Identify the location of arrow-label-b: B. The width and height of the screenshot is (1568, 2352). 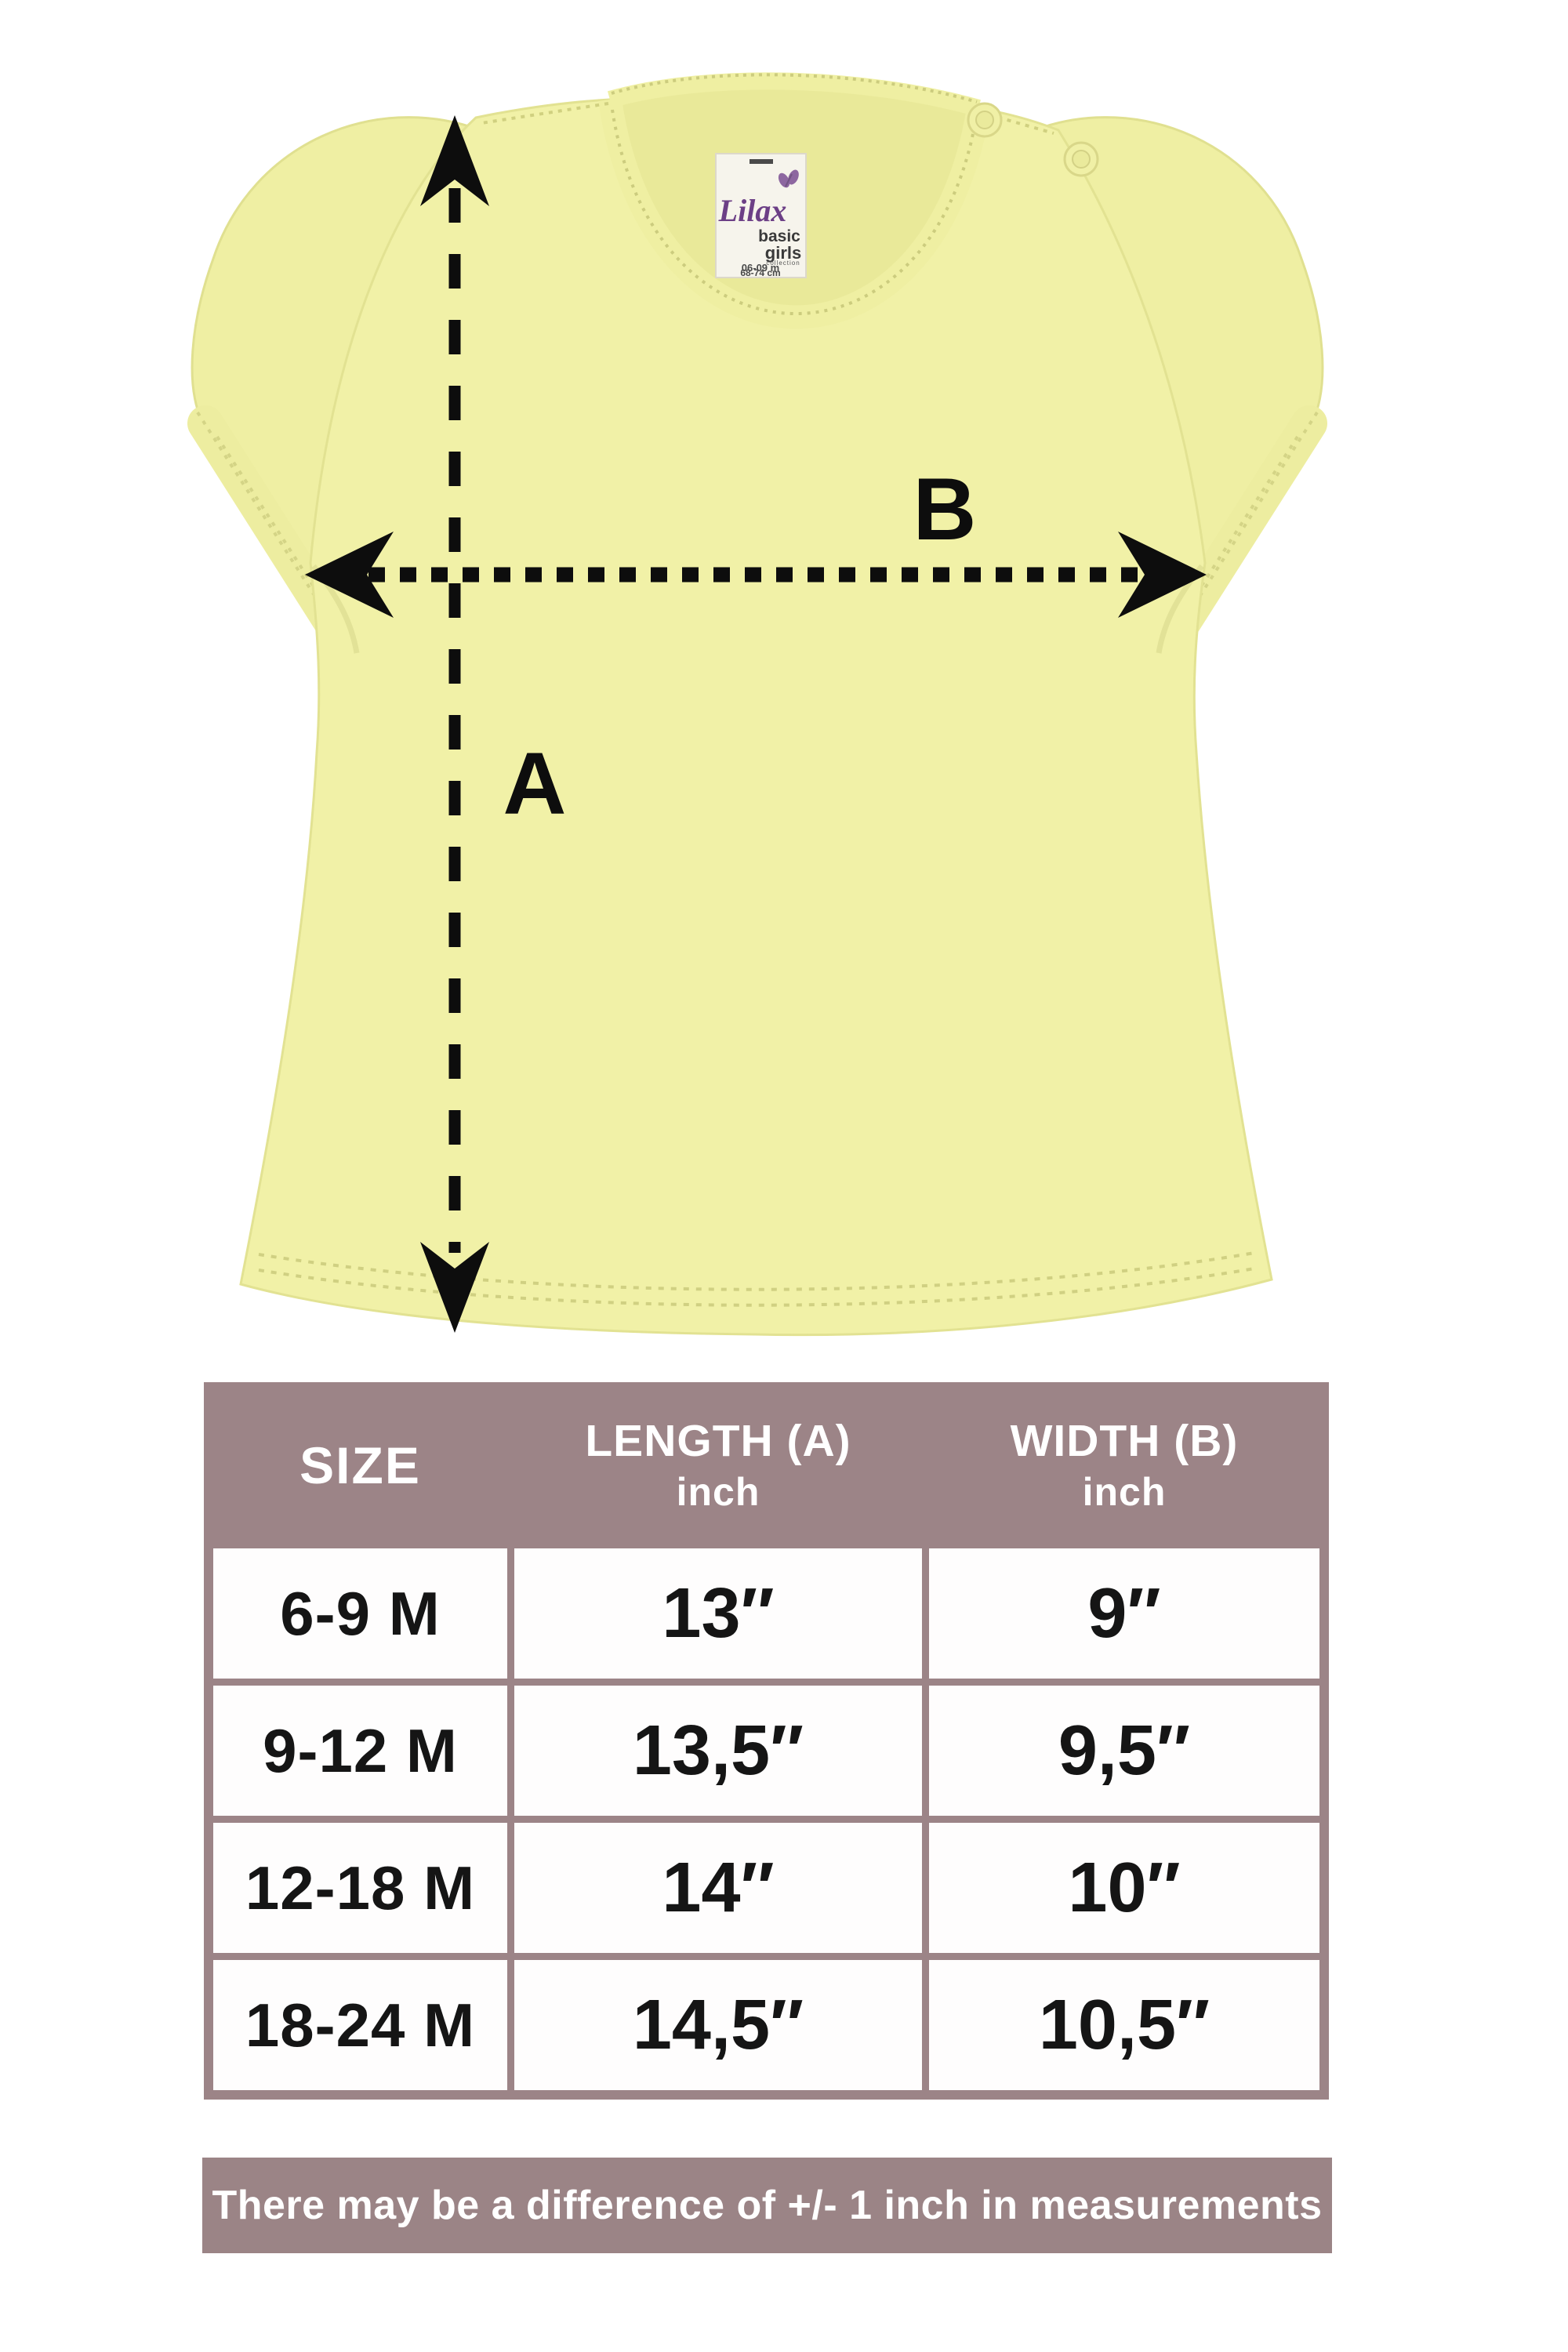
(945, 509).